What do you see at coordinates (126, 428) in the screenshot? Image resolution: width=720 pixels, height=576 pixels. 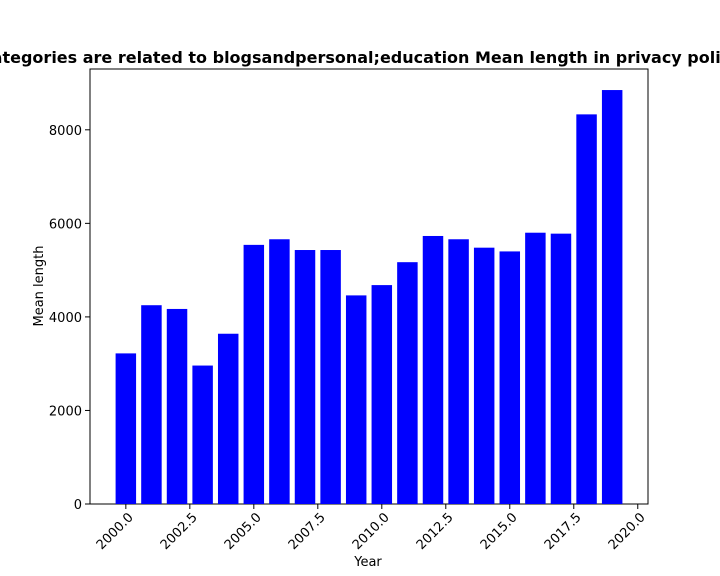 I see `bar-2000` at bounding box center [126, 428].